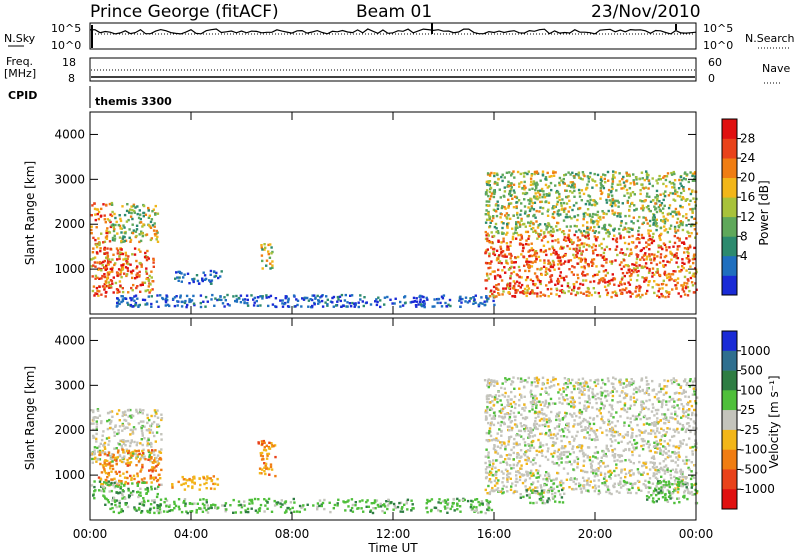 This screenshot has height=554, width=800. Describe the element at coordinates (393, 35) in the screenshot. I see `nsky-trace` at that location.